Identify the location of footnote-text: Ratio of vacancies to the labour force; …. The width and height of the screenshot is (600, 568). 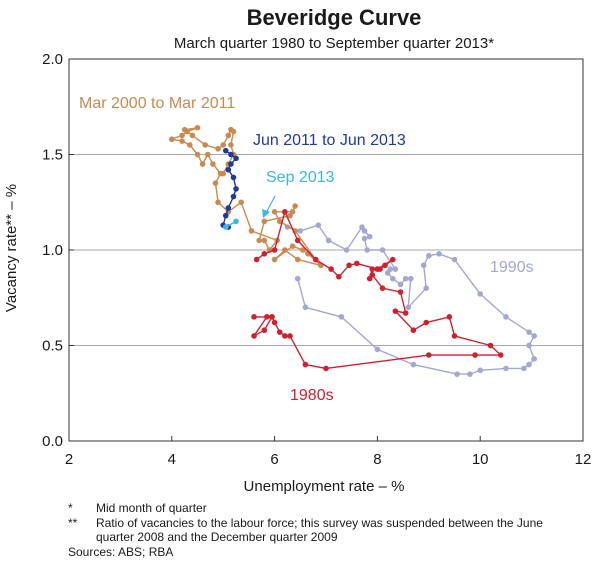
(319, 530).